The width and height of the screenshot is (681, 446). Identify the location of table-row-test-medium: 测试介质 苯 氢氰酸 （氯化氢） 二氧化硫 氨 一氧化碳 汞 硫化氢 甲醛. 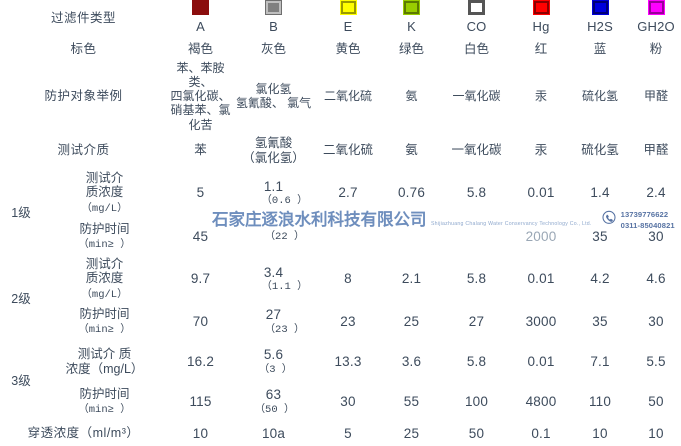
(340, 151).